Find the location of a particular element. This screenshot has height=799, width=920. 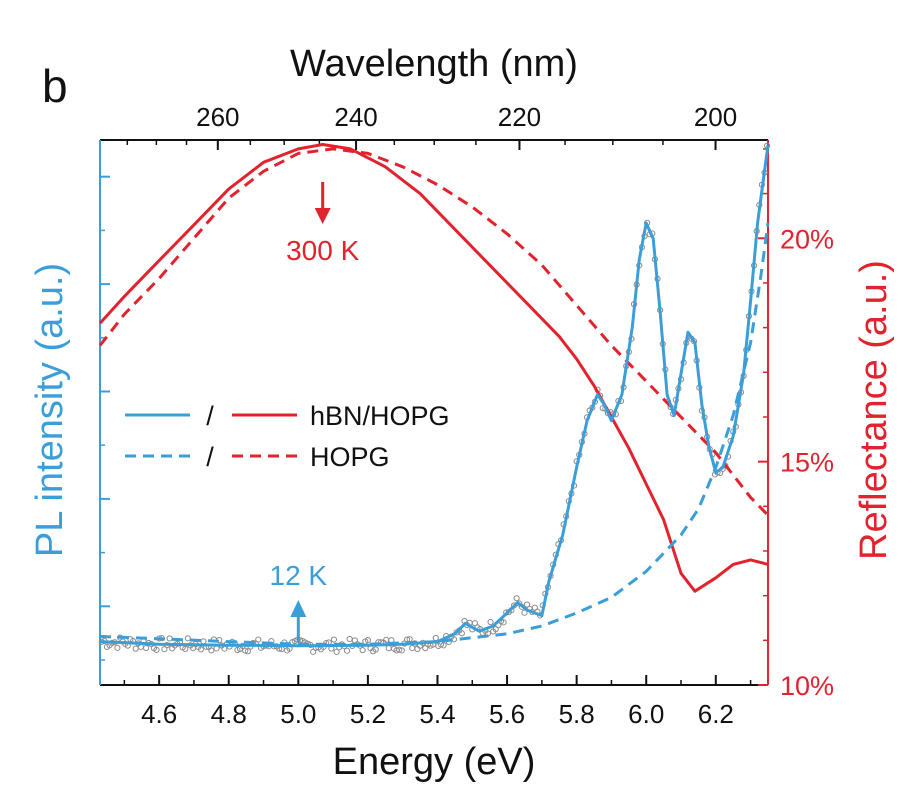

x-tick-label: 5.4 is located at coordinates (437, 714).